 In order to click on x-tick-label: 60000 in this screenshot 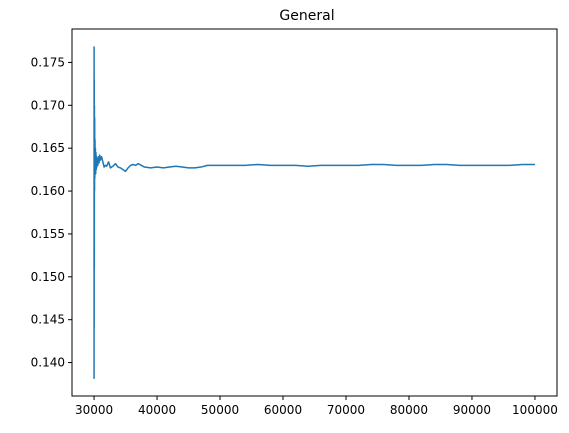, I will do `click(283, 410)`.